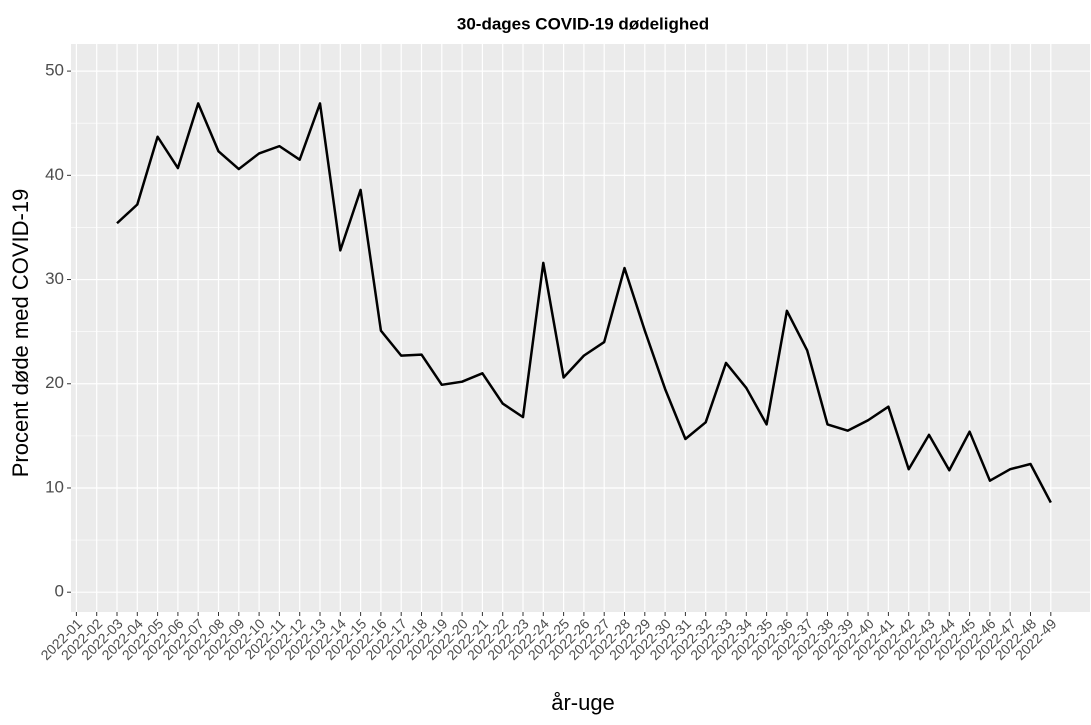 Image resolution: width=1091 pixels, height=725 pixels. What do you see at coordinates (54, 174) in the screenshot?
I see `y-tick-label: 40` at bounding box center [54, 174].